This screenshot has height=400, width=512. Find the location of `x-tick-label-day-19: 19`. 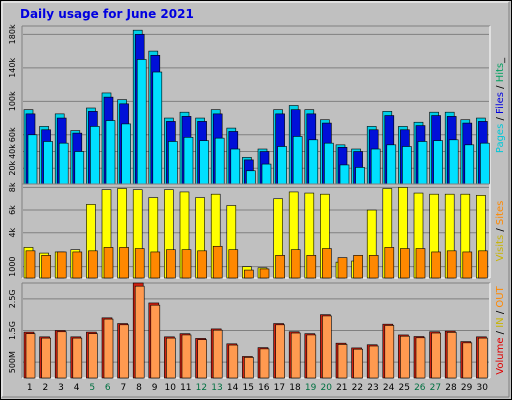

x-tick-label-day-19: 19 is located at coordinates (311, 388).